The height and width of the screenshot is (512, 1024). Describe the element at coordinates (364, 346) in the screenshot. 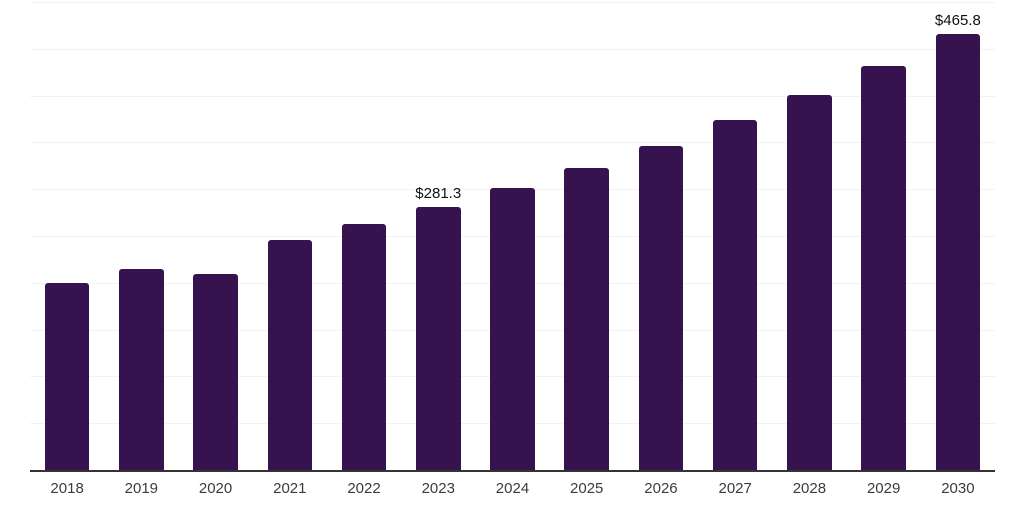

I see `bar-2022` at that location.